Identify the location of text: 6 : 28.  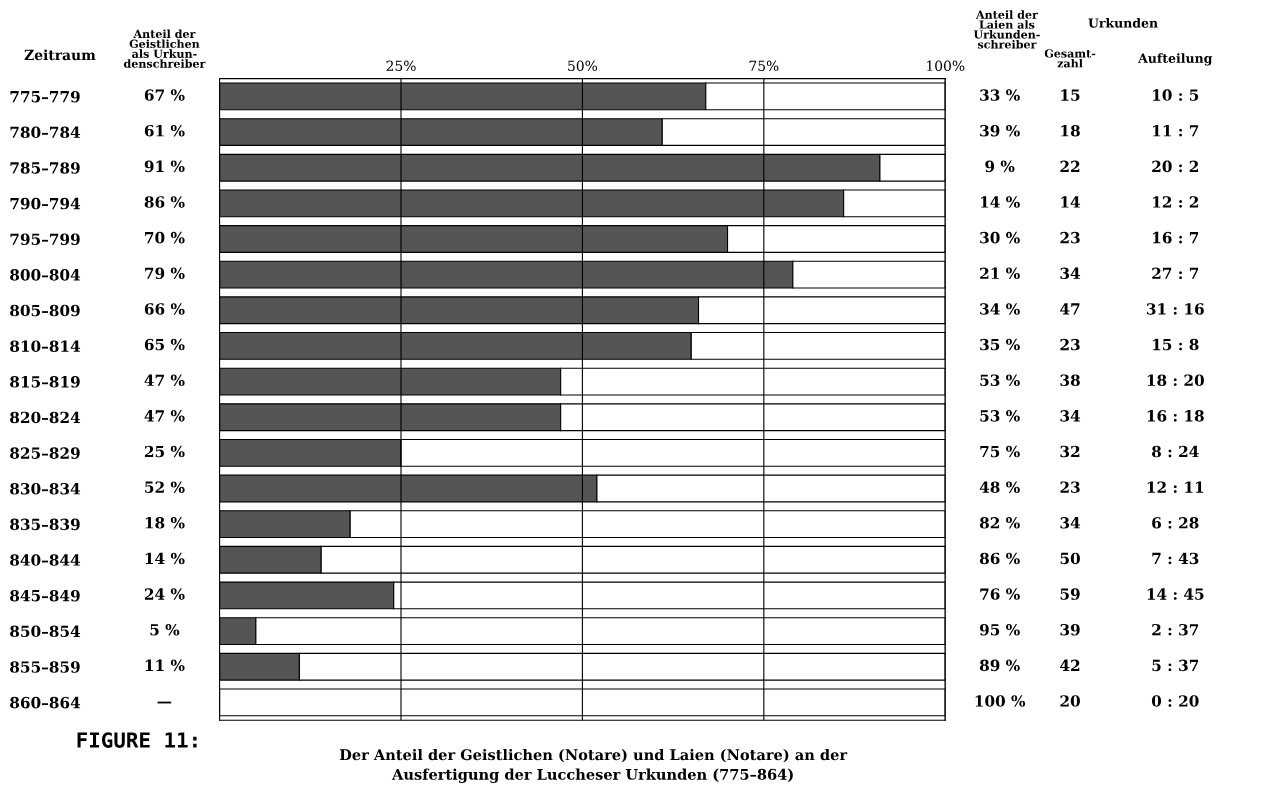
(1175, 523).